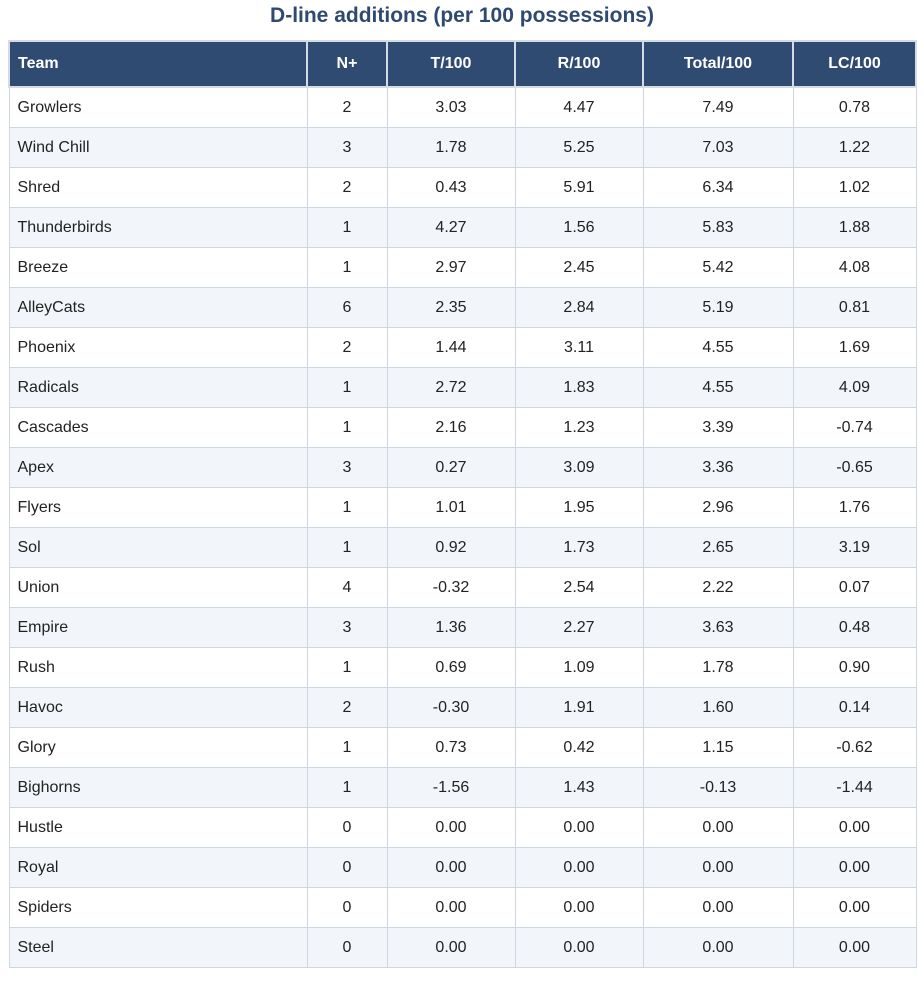  I want to click on value-cell: 6, so click(347, 307).